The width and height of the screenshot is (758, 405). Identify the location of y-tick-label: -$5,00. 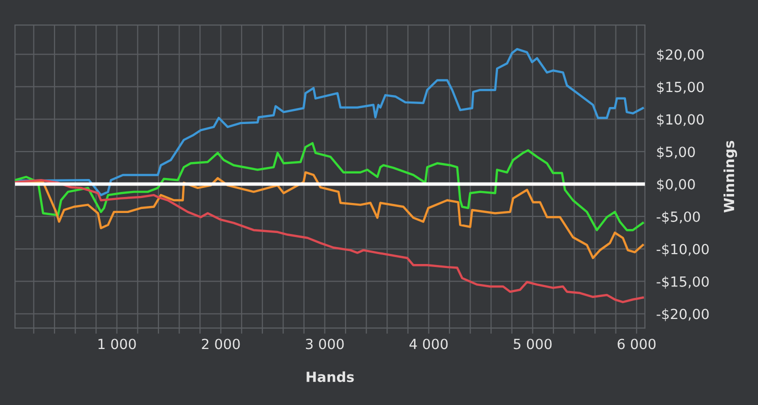
(678, 217).